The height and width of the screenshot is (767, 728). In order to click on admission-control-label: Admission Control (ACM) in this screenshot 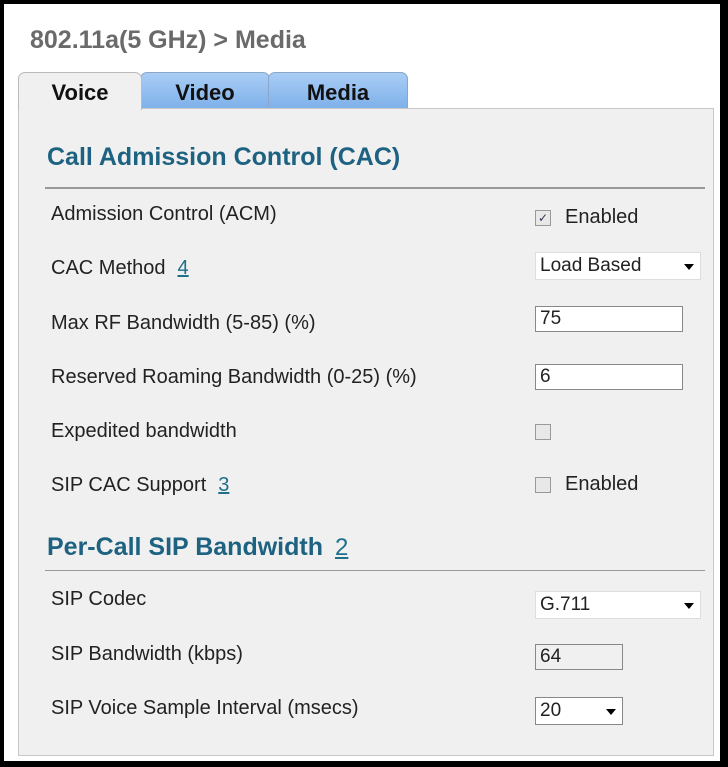, I will do `click(164, 214)`.